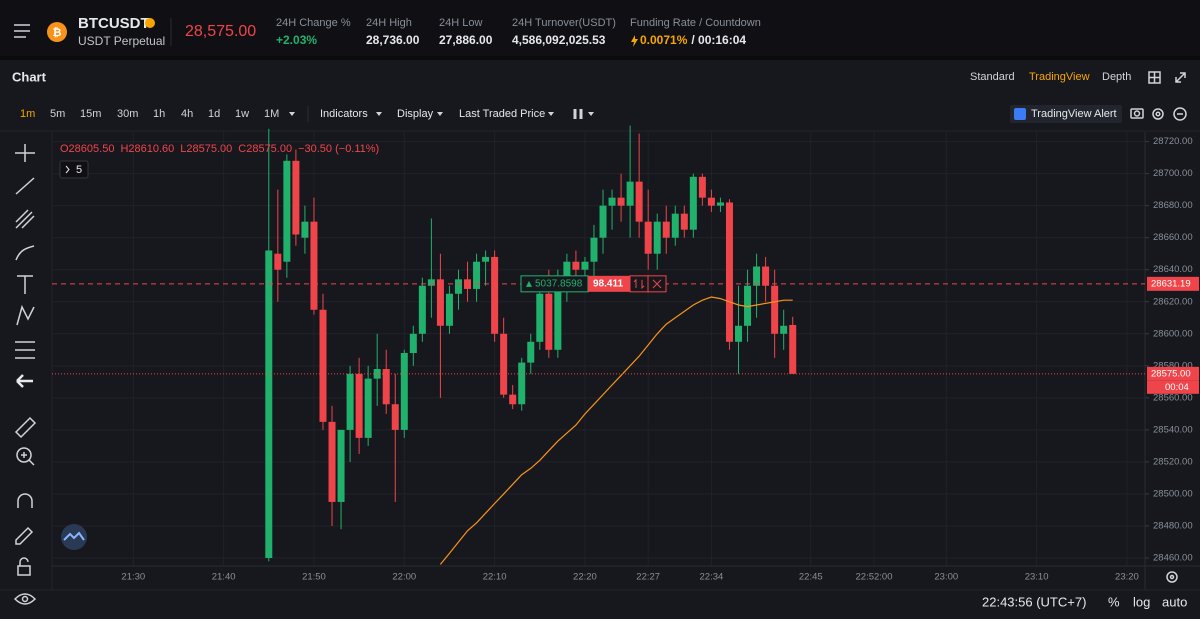  Describe the element at coordinates (25, 350) in the screenshot. I see `prediction-tool` at that location.